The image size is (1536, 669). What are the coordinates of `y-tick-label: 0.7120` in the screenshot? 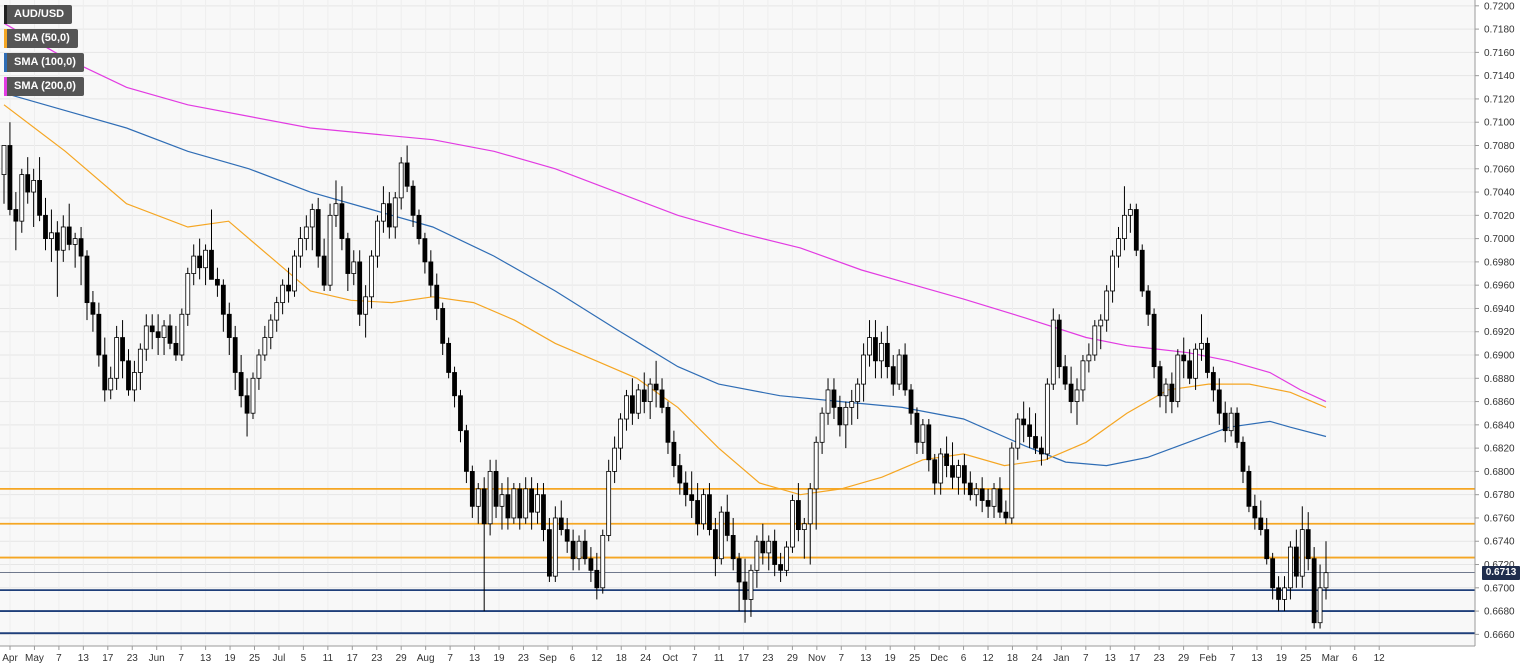 It's located at (1499, 99).